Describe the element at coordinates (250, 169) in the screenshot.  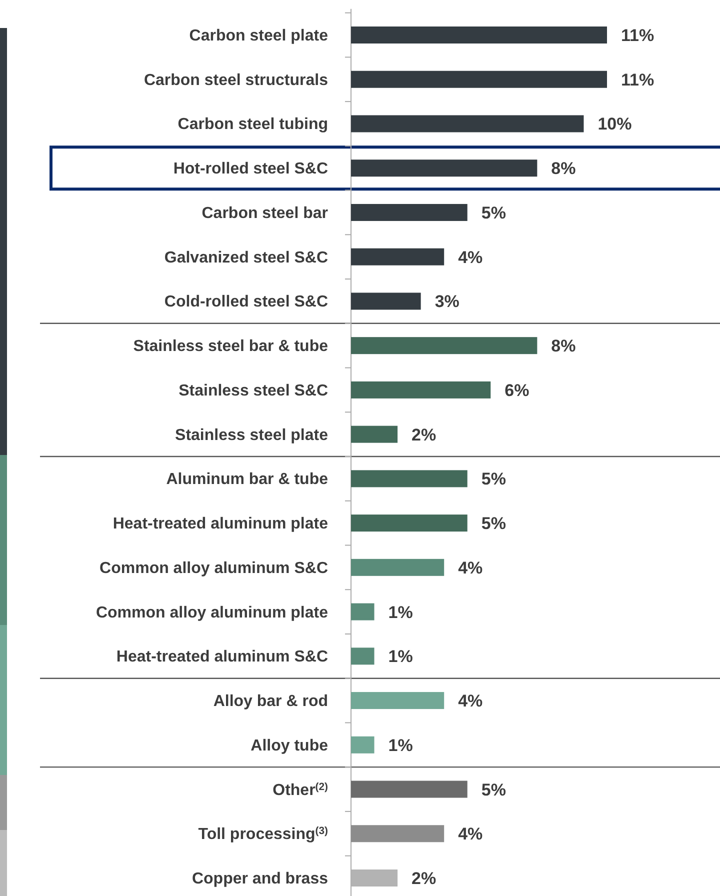
I see `y-tick-label: Hot-rolled steel S&C` at that location.